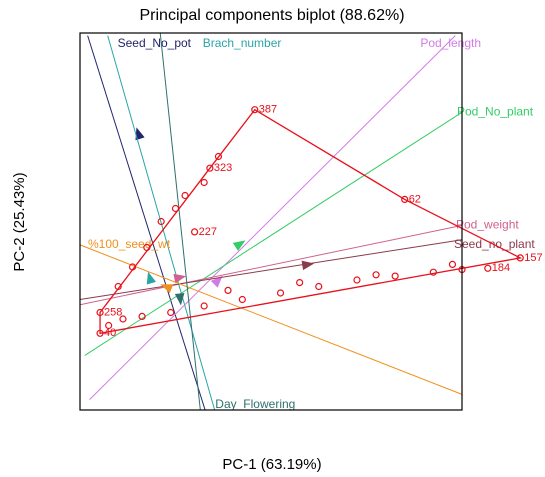 Image resolution: width=545 pixels, height=477 pixels. What do you see at coordinates (494, 244) in the screenshot?
I see `variable-label: Seed_no_plant` at bounding box center [494, 244].